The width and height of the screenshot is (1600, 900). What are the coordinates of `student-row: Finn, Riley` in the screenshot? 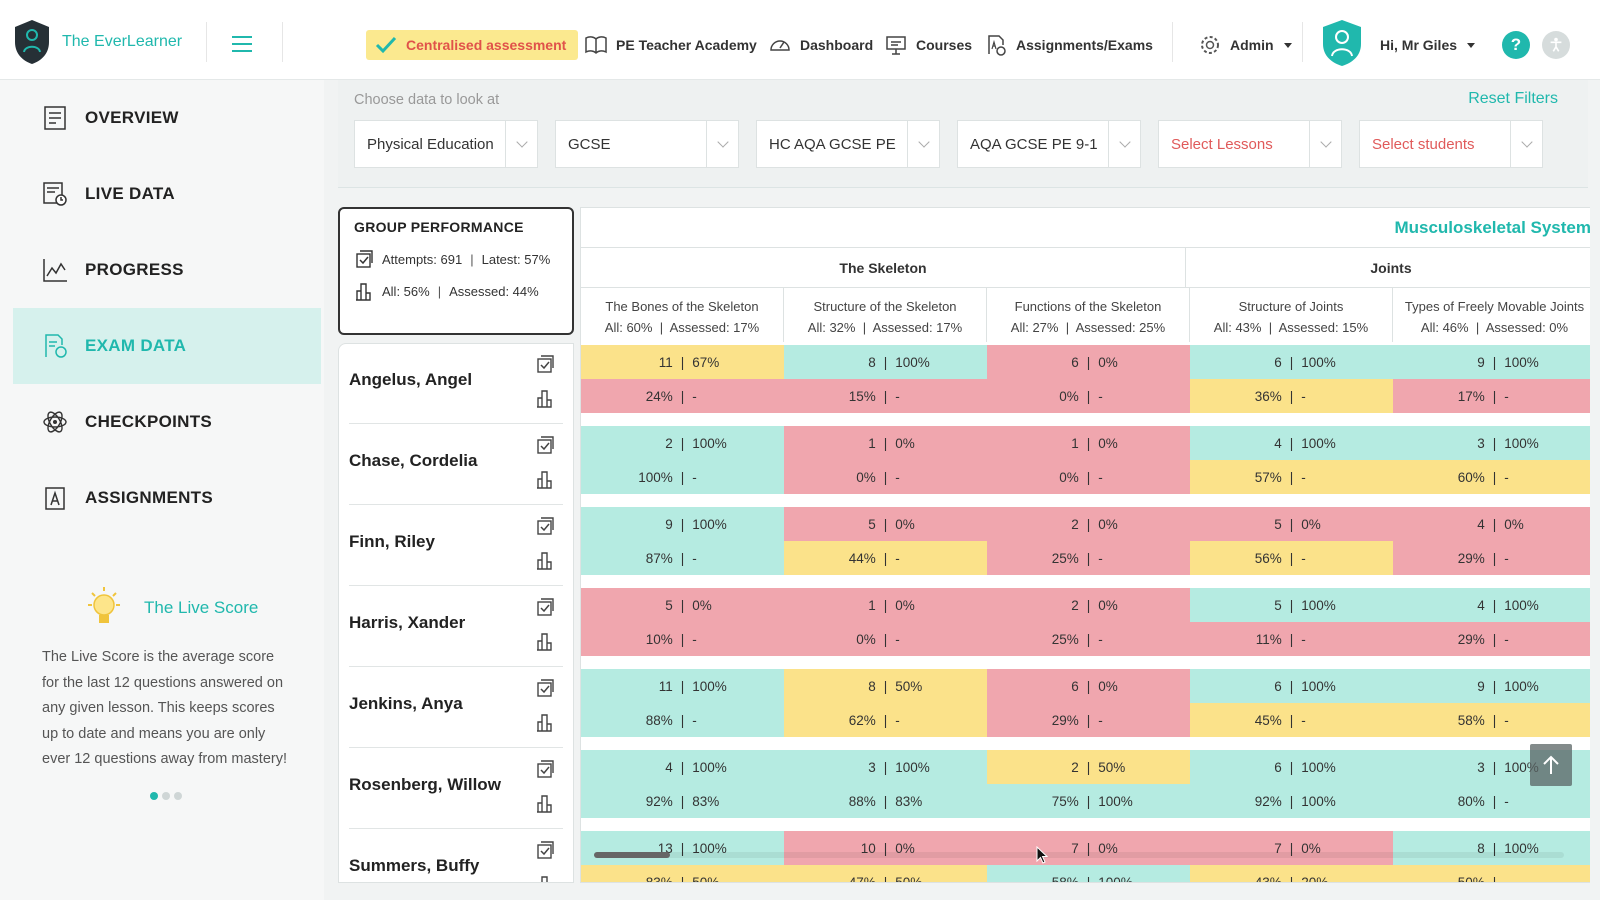 It's located at (456, 546).